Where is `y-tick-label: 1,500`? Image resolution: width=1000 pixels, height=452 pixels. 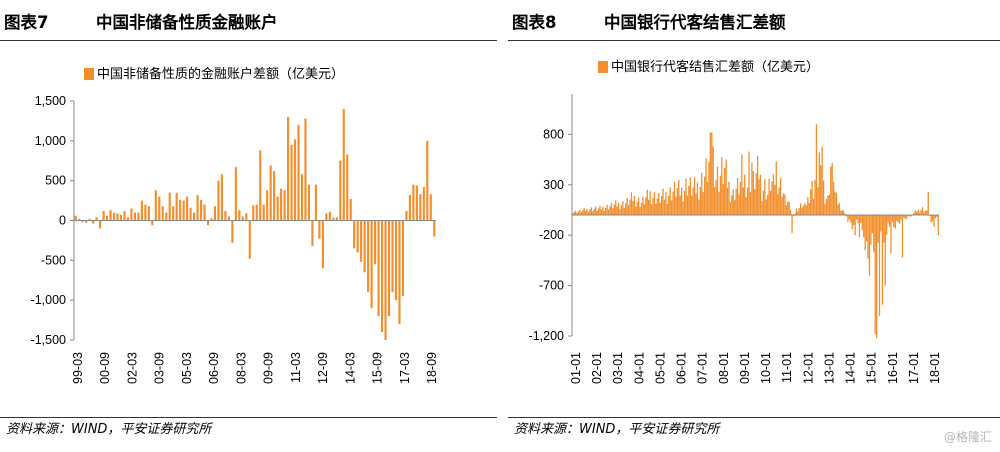 y-tick-label: 1,500 is located at coordinates (50, 101).